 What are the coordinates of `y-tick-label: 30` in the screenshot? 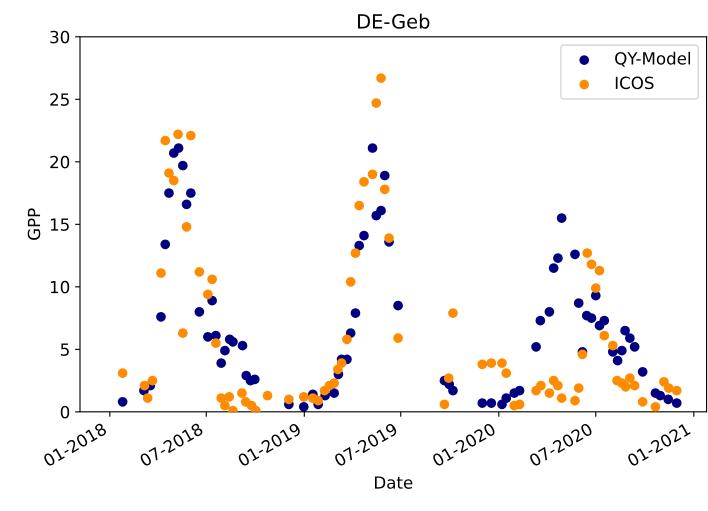 It's located at (60, 37).